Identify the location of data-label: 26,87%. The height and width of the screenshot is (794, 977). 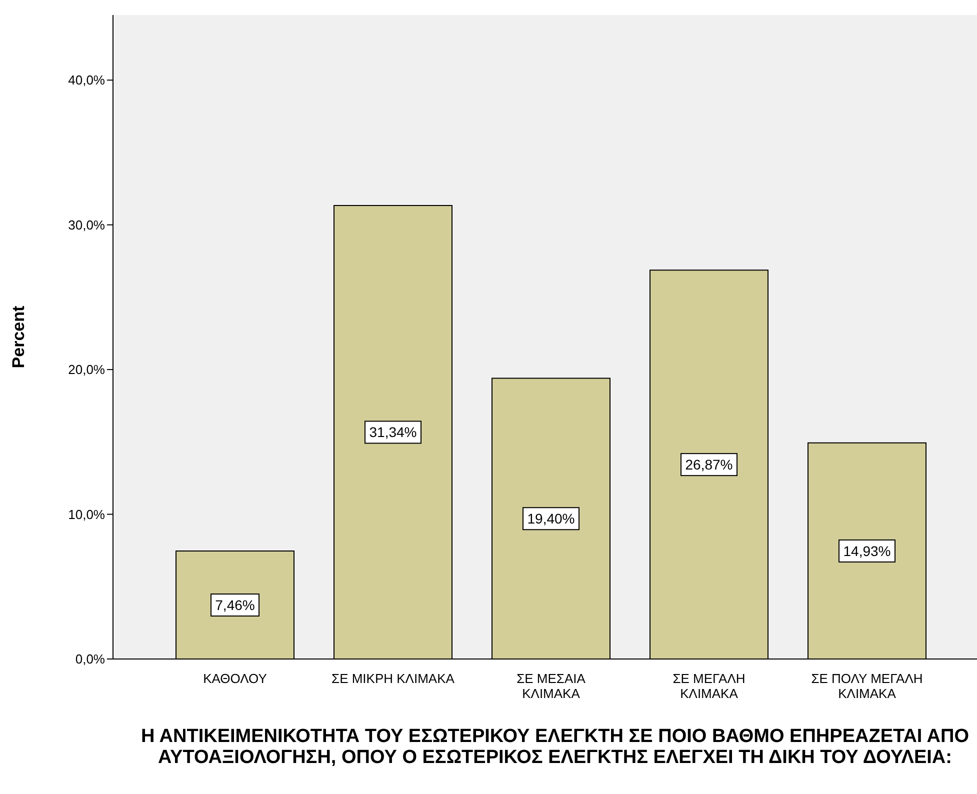
(709, 464).